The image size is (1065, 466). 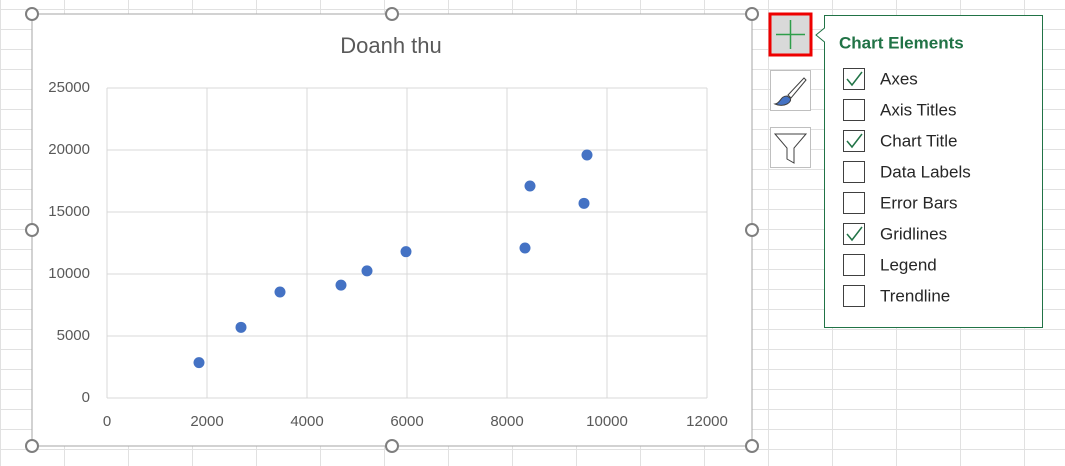 I want to click on y-tick-label: 5000, so click(x=73, y=335).